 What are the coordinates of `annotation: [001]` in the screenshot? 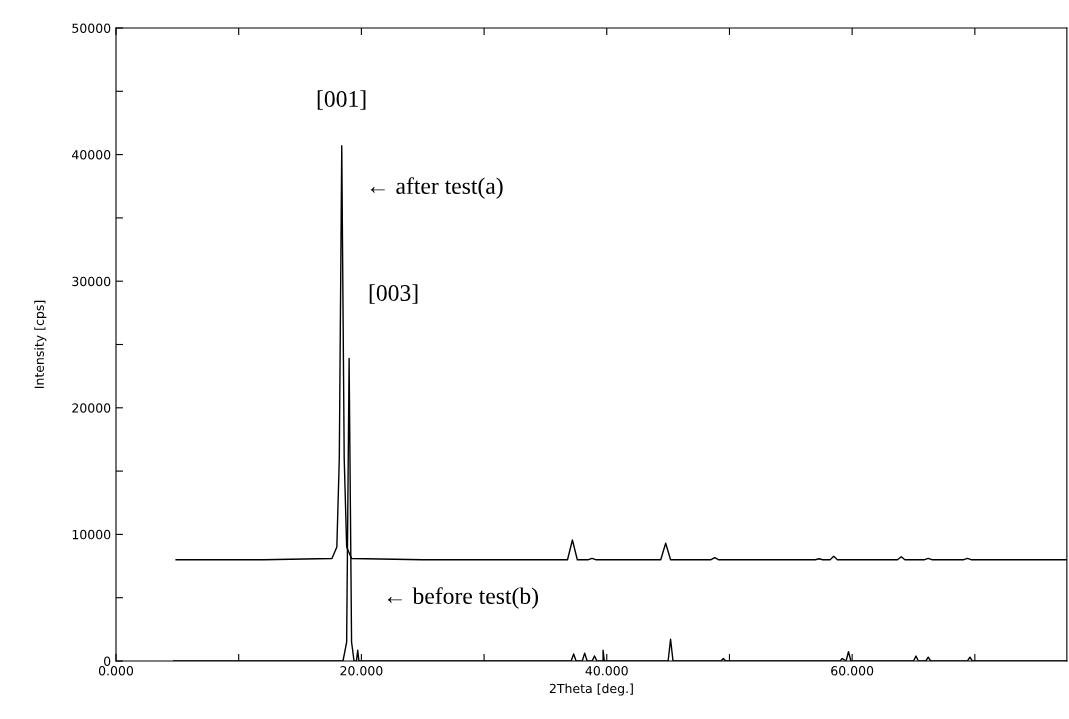 It's located at (341, 100).